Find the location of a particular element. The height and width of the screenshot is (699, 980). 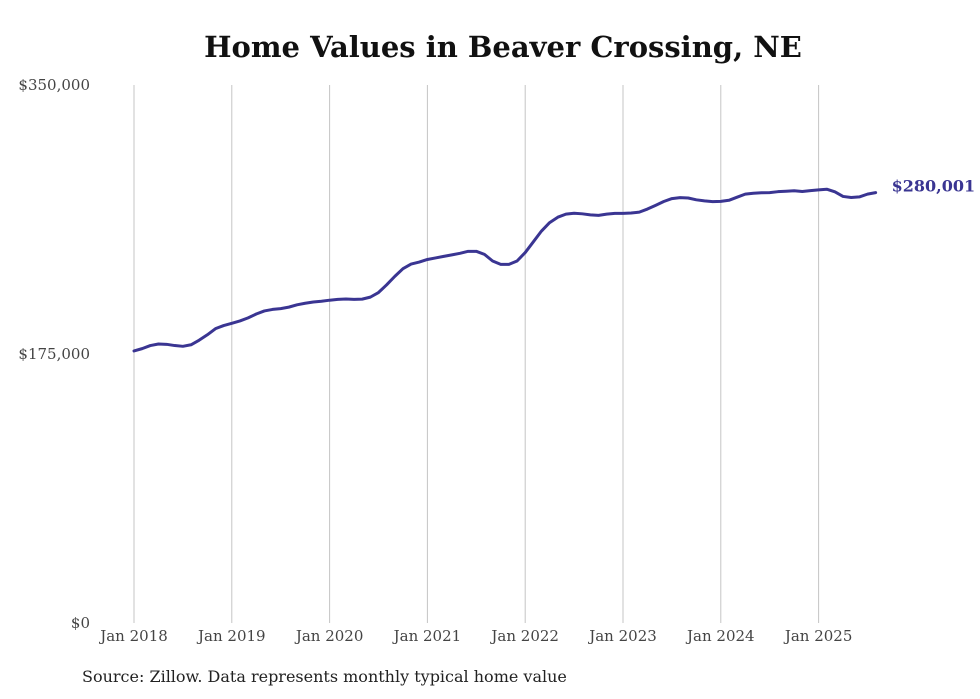

y-tick-label: $175,000 is located at coordinates (54, 354).